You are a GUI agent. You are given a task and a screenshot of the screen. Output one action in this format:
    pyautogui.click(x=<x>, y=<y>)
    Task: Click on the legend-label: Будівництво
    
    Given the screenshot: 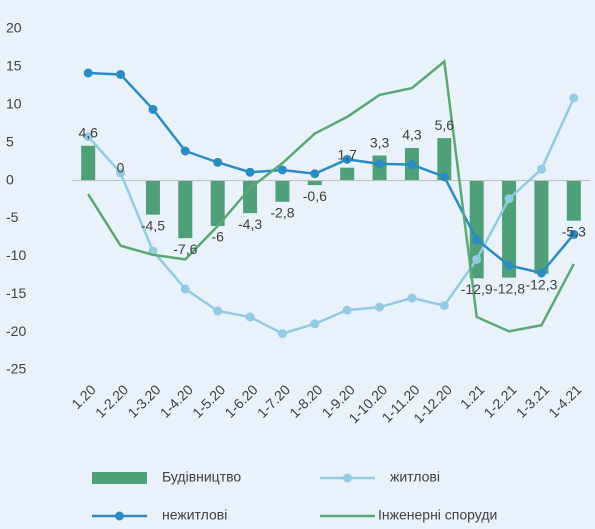 What is the action you would take?
    pyautogui.click(x=201, y=477)
    